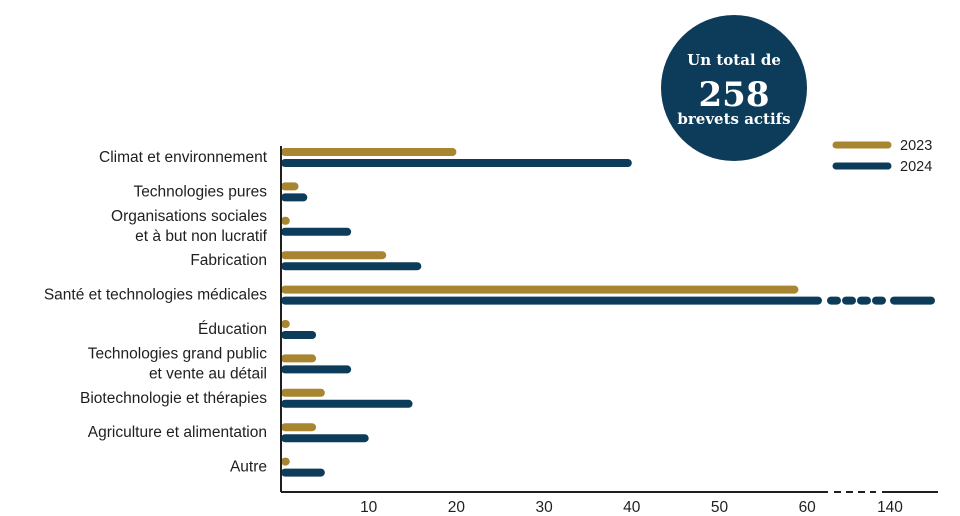  I want to click on category-label-line: et à but non lucratif, so click(201, 236).